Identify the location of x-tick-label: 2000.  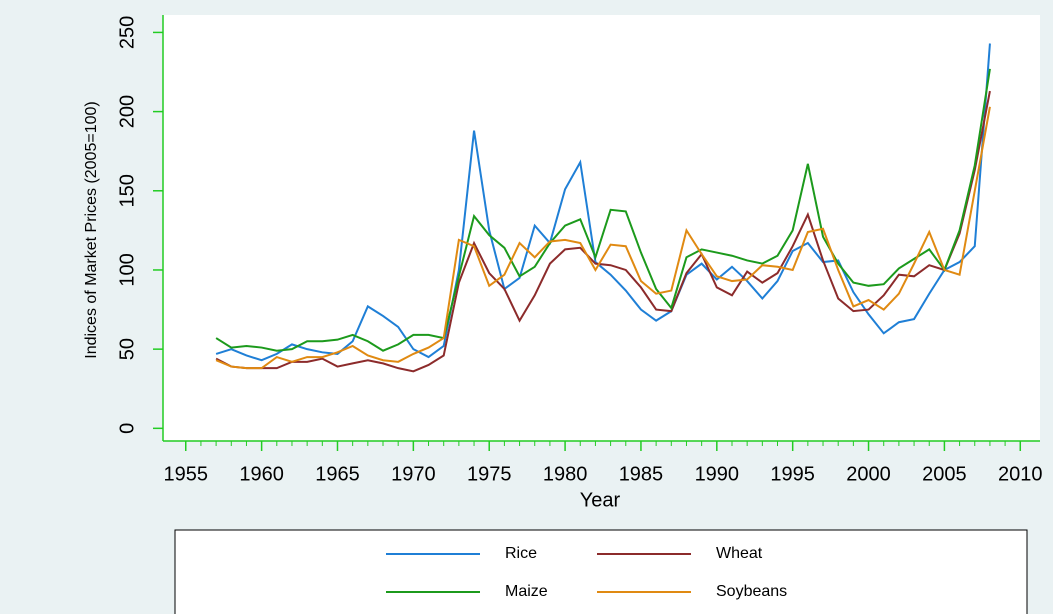
(868, 474).